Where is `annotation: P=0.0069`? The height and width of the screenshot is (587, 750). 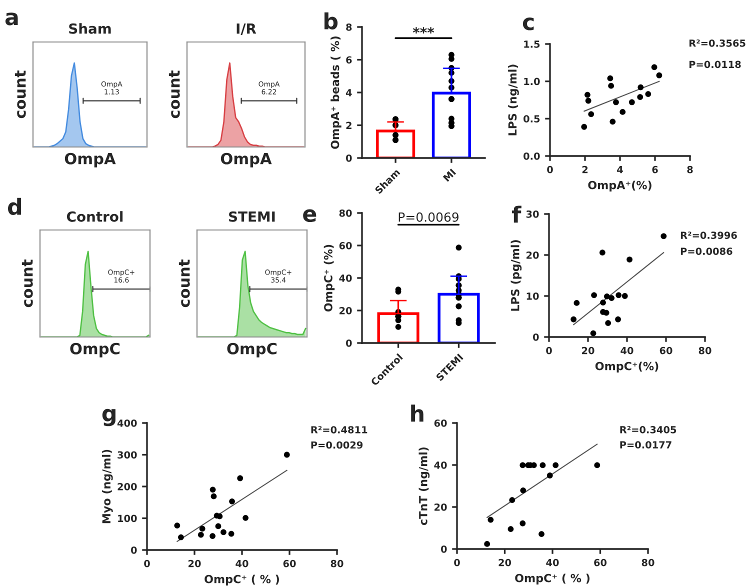
annotation: P=0.0069 is located at coordinates (428, 217).